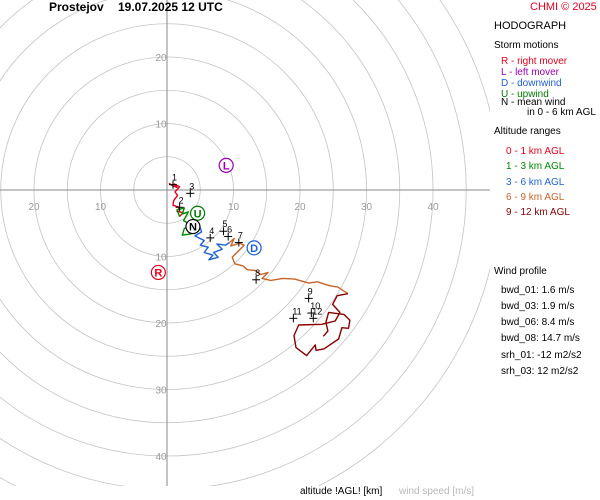 The image size is (600, 500). I want to click on storm-marker-letter-U: U, so click(198, 214).